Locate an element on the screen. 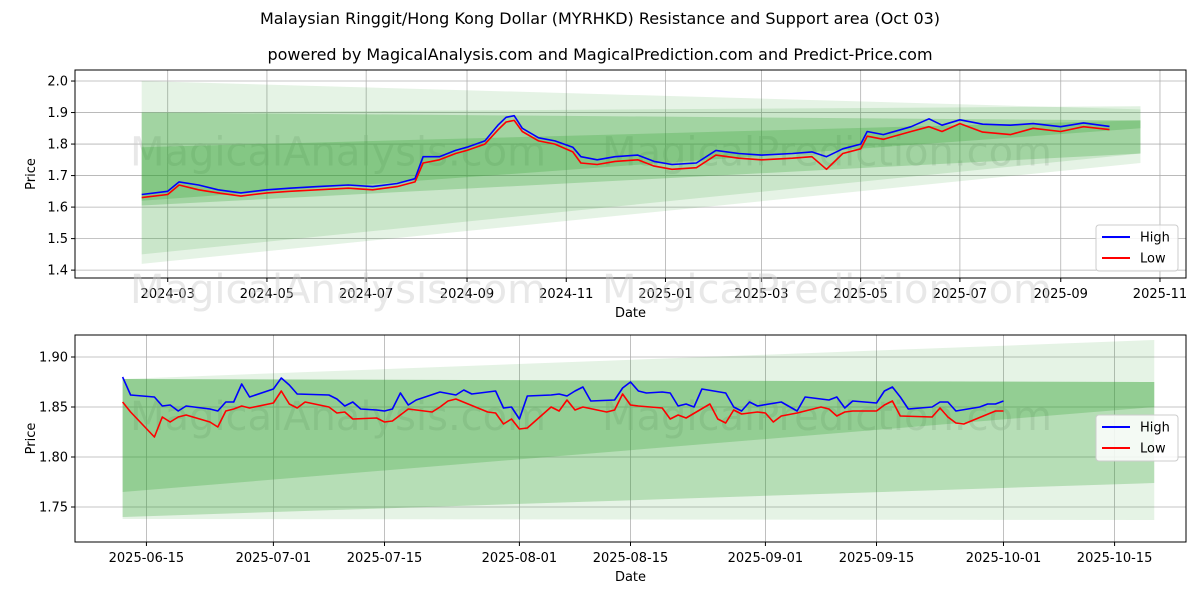  x-tick-label: 2025-06-15 is located at coordinates (147, 558).